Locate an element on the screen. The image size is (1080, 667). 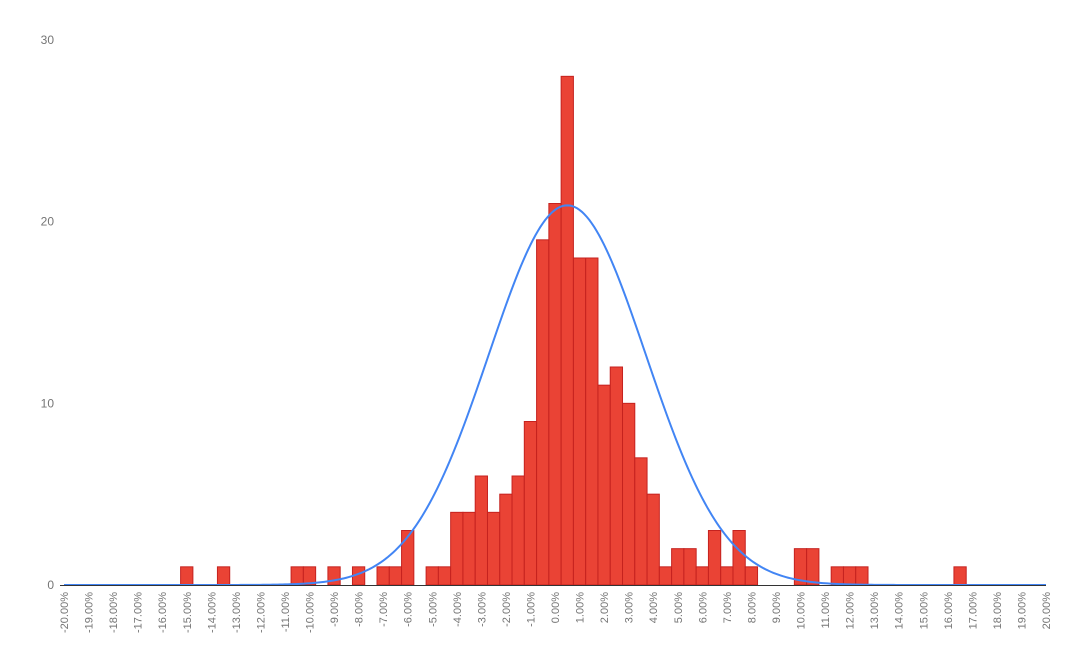
x-tick-label: -2.00% is located at coordinates (507, 609).